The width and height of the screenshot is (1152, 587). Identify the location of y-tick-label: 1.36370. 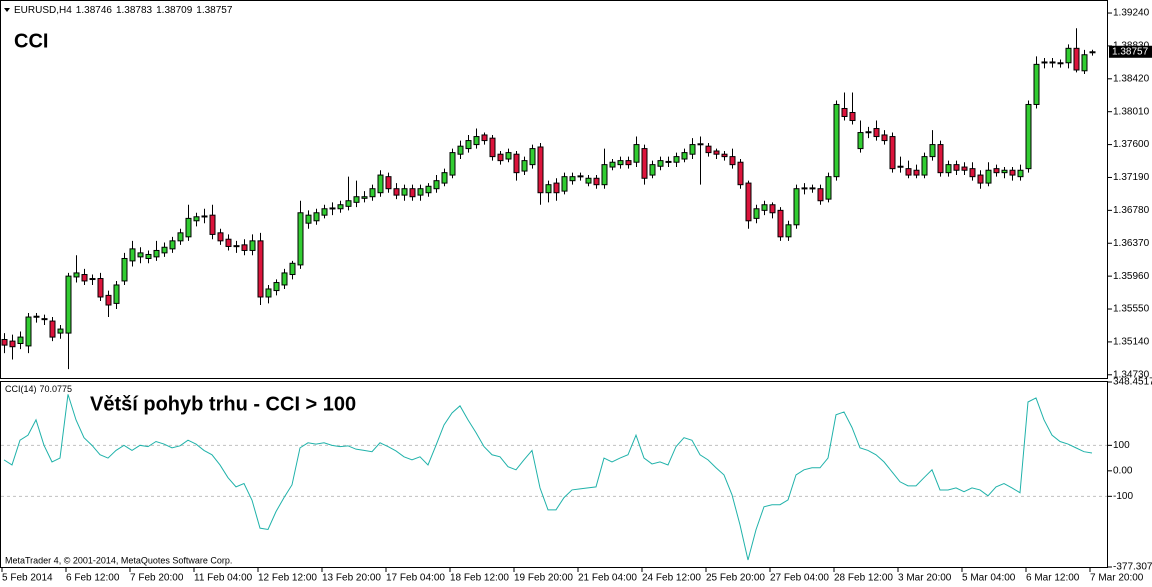
(1131, 243).